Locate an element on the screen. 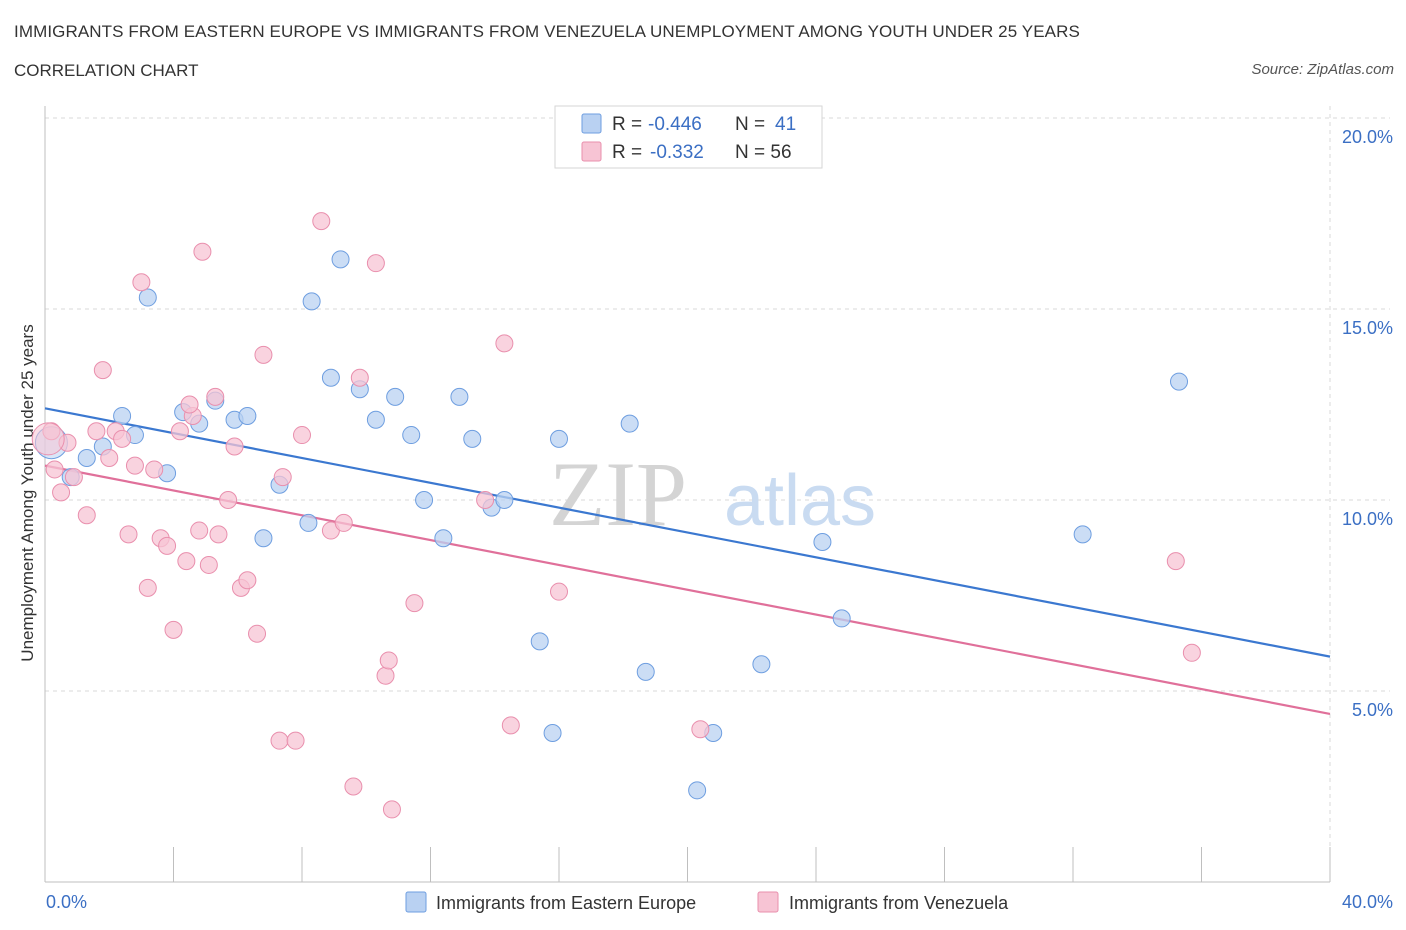 Image resolution: width=1406 pixels, height=930 pixels. legend-label-venezuela: Immigrants from Venezuela is located at coordinates (899, 903).